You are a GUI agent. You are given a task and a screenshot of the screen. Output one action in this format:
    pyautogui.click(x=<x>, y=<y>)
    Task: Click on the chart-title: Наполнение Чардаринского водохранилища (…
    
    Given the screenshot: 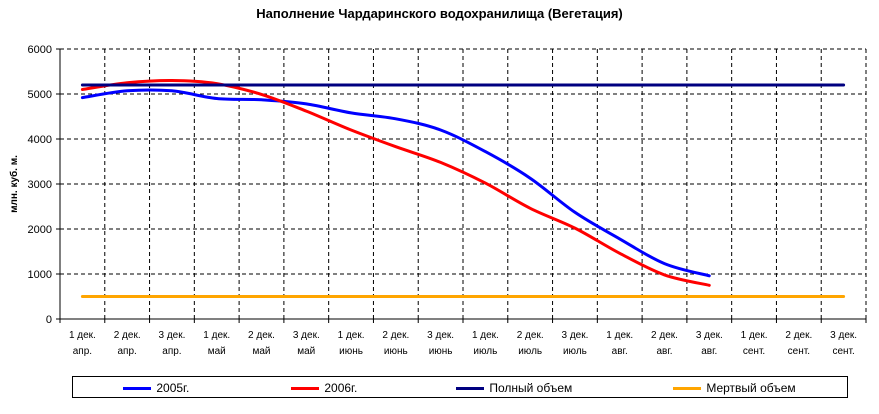 What is the action you would take?
    pyautogui.click(x=439, y=13)
    